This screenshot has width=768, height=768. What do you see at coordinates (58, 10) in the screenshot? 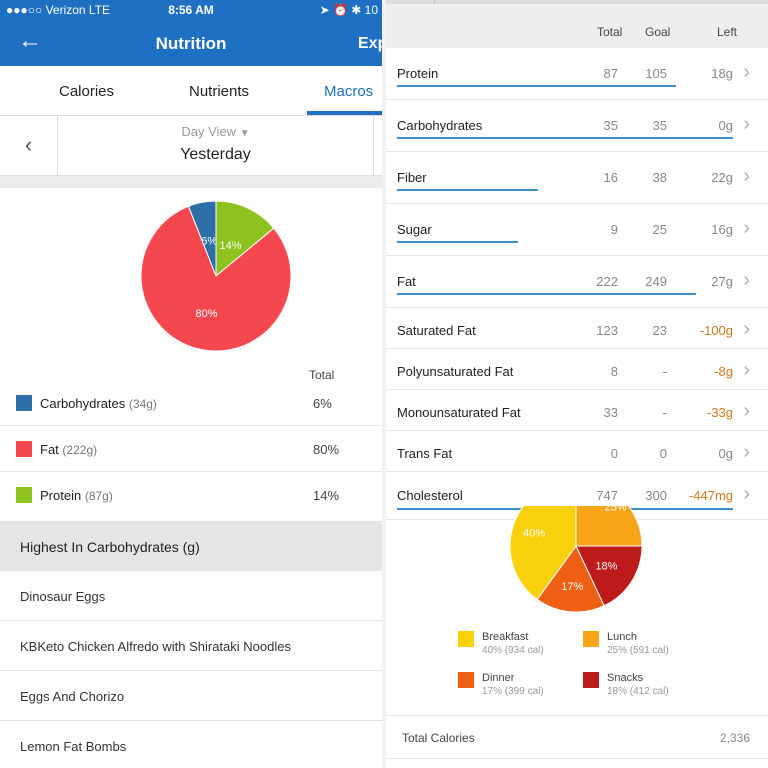
I see `carrier-signal: ●●●○○ Verizon LTE` at bounding box center [58, 10].